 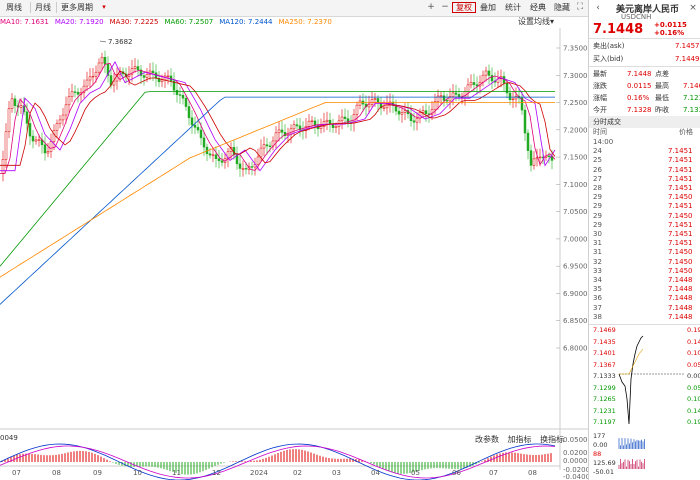 I want to click on add-indicator-button: 加指标, so click(x=519, y=439).